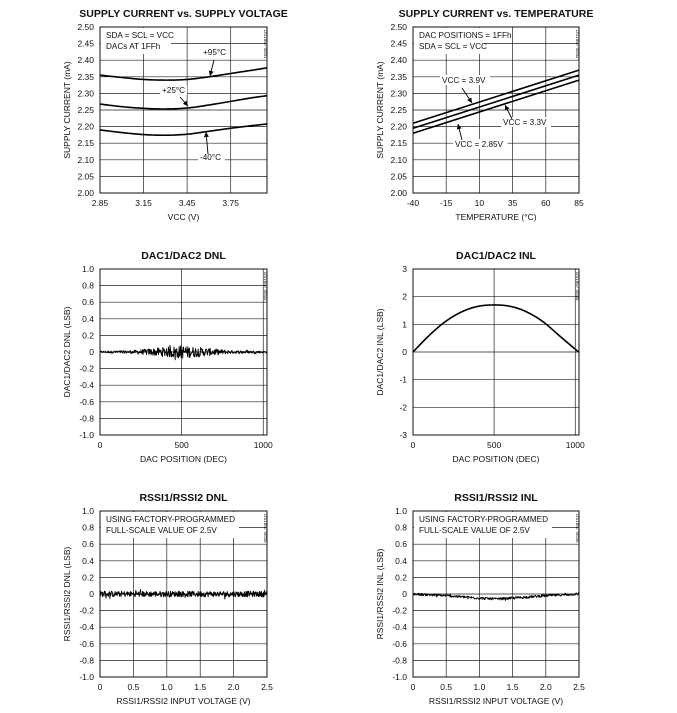 The width and height of the screenshot is (677, 713). What do you see at coordinates (100, 203) in the screenshot?
I see `x-tick-label: 2.85` at bounding box center [100, 203].